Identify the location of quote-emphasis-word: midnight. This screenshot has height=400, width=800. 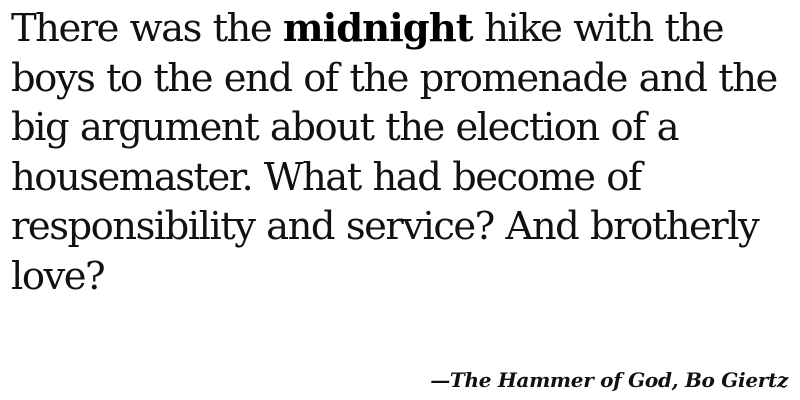
(378, 28).